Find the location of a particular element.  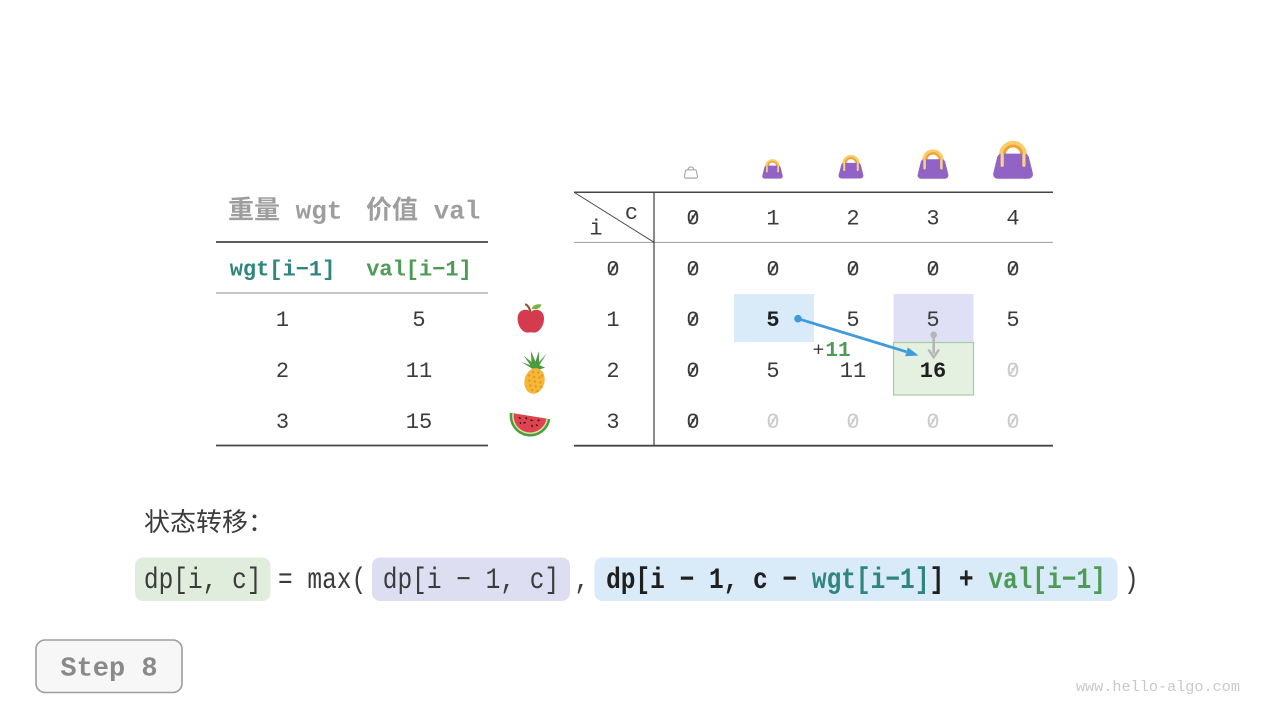

svg-text: dp[i − 1, c] is located at coordinates (471, 581).